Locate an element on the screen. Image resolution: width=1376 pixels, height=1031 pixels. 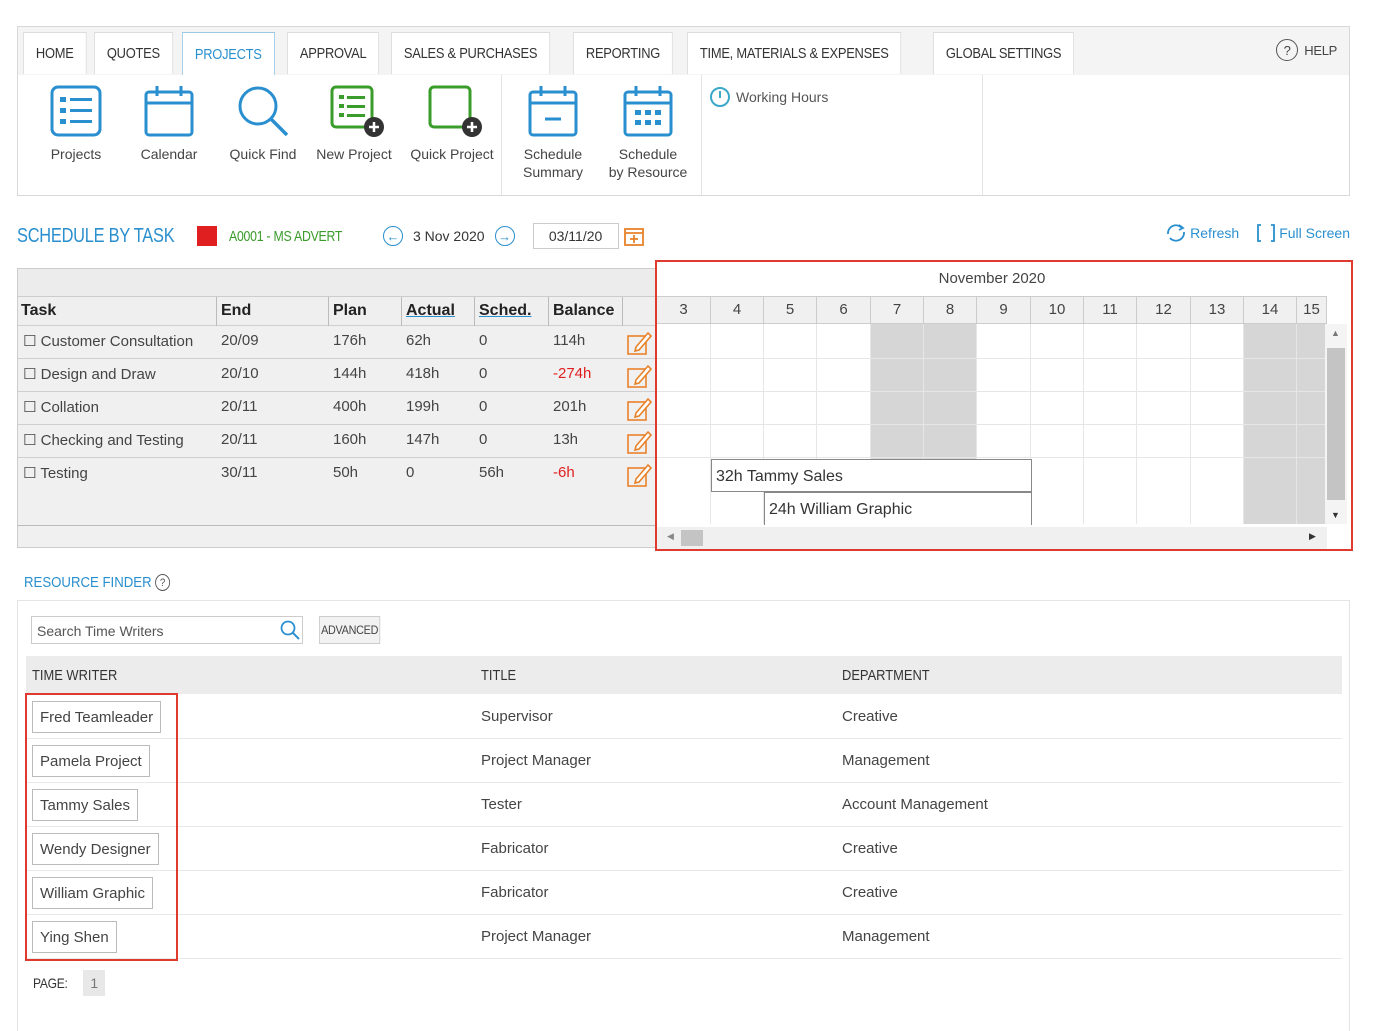
quick-find-button: Quick Find is located at coordinates (263, 123).